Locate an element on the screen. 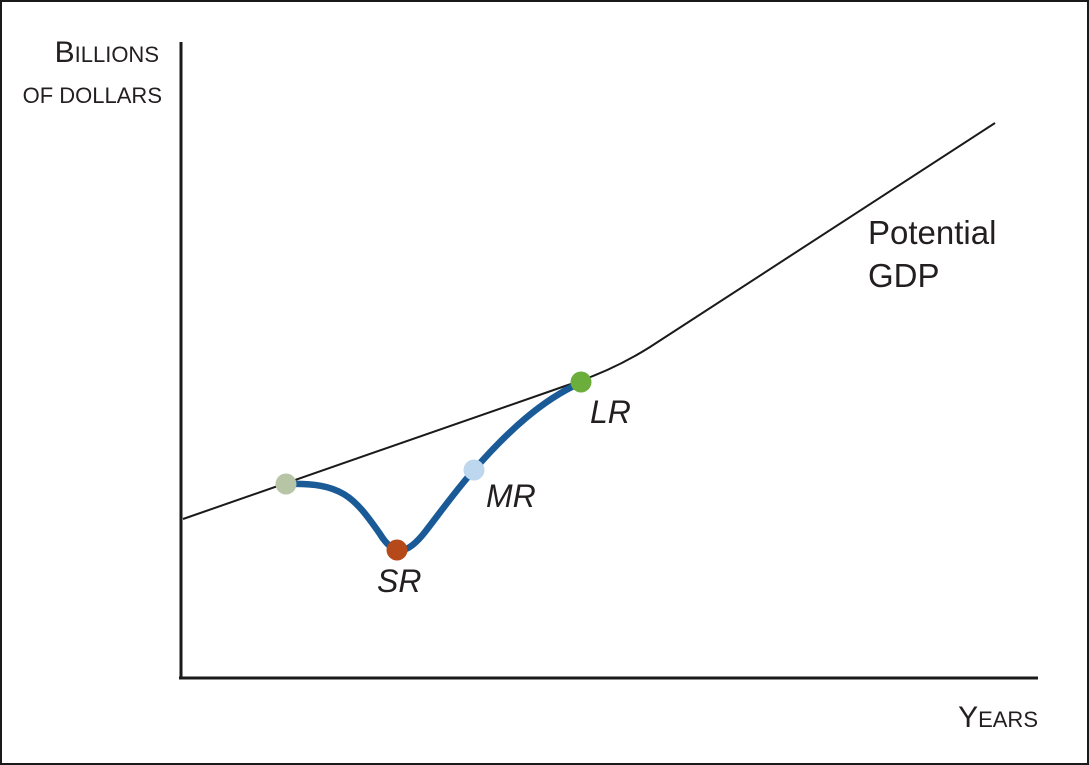 The height and width of the screenshot is (765, 1089). potential-gdp-label-line2: GDP is located at coordinates (904, 275).